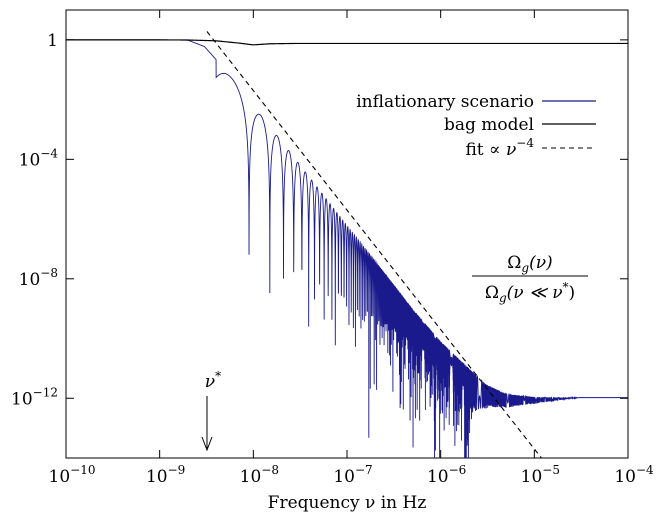  Describe the element at coordinates (540, 475) in the screenshot. I see `x-tick-label: 10⁻⁵` at that location.